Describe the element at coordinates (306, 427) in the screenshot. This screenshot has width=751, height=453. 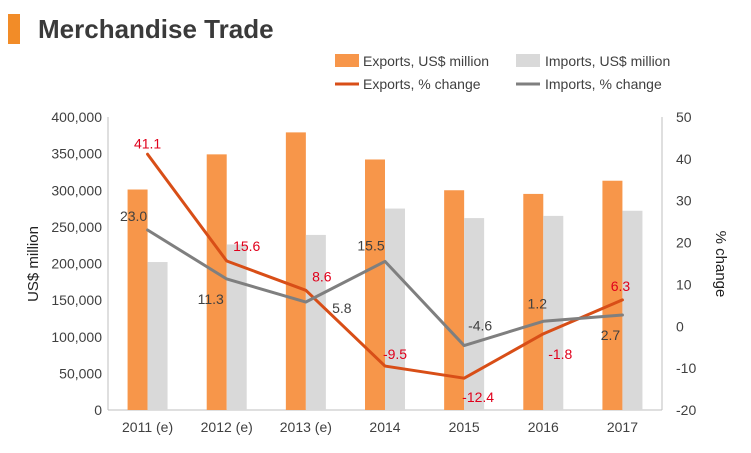
I see `x-tick-label: 2013 (e)` at that location.